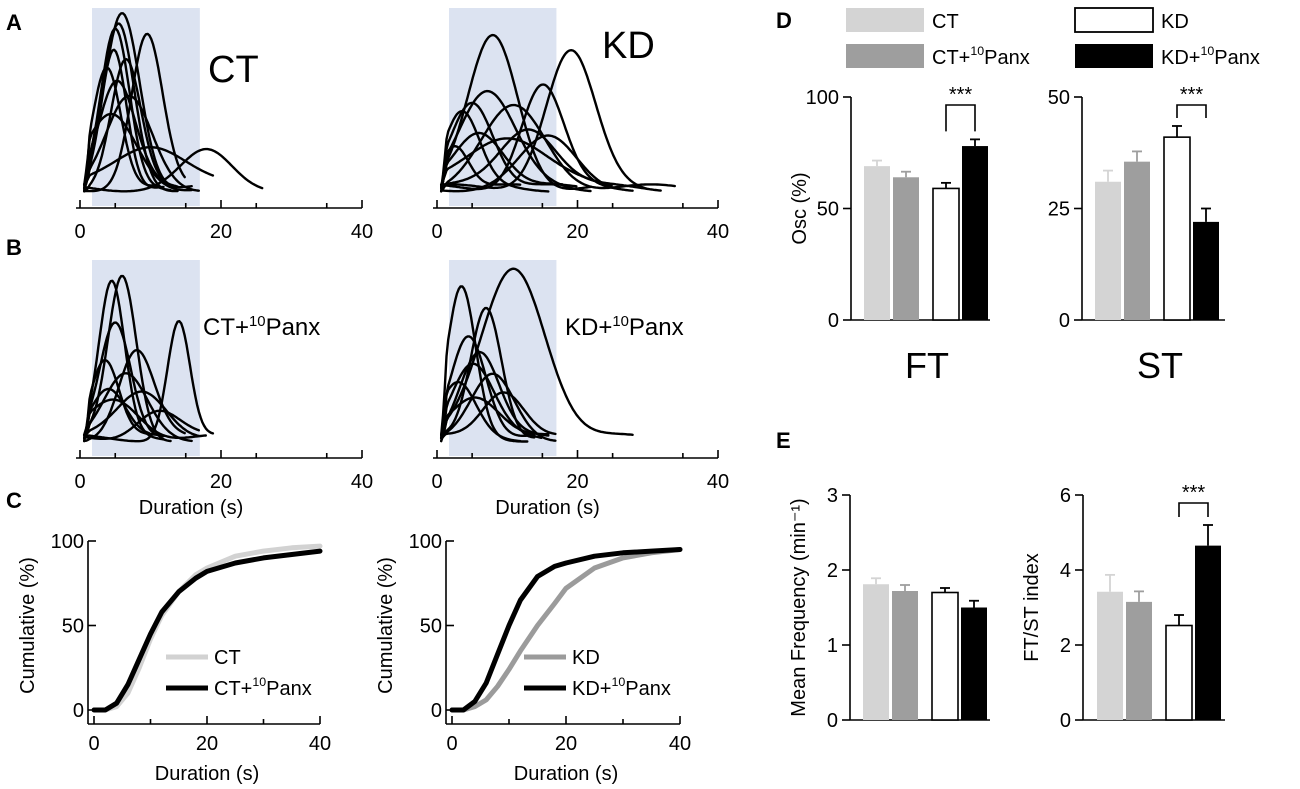  I want to click on y-axis-title: Osc (%), so click(800, 208).